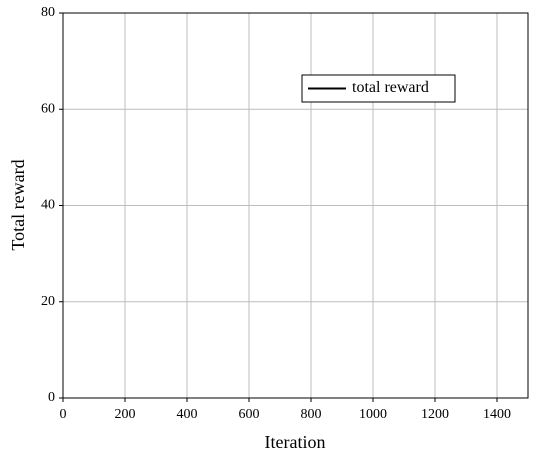  Describe the element at coordinates (249, 414) in the screenshot. I see `x-tick-label: 600` at that location.